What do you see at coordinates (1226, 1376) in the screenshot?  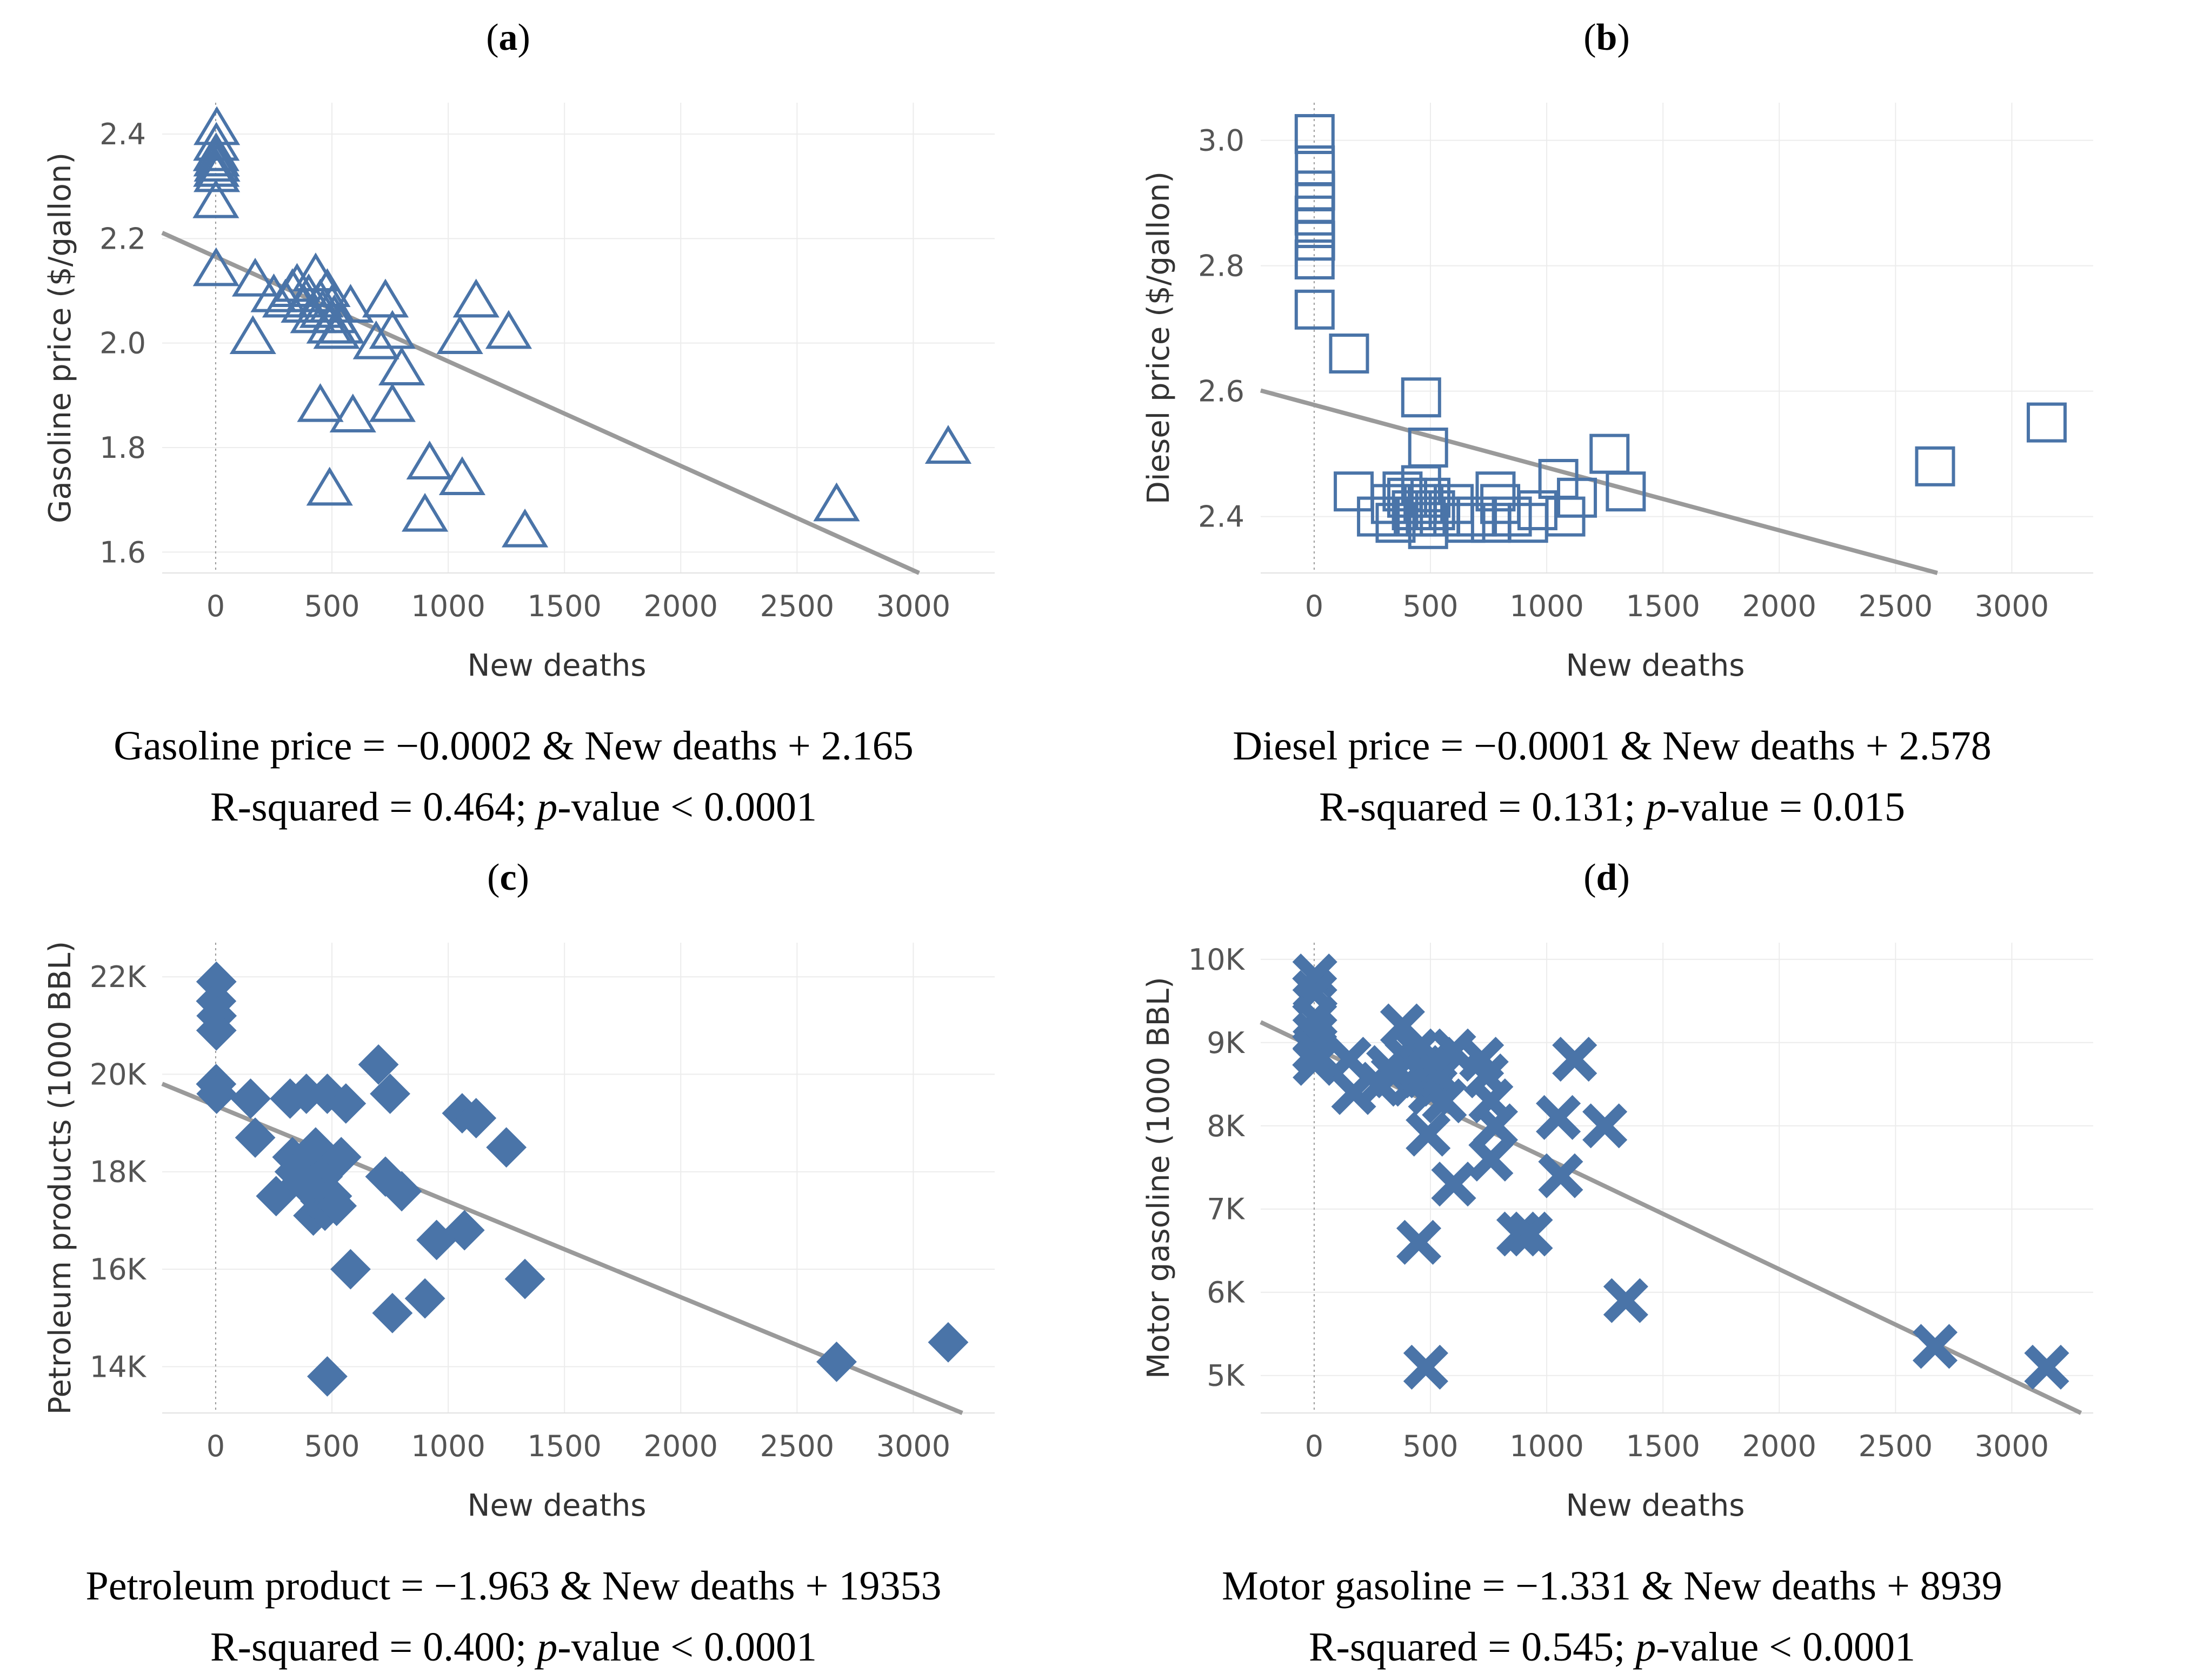 I see `y-tick-label-5K: 5K` at bounding box center [1226, 1376].